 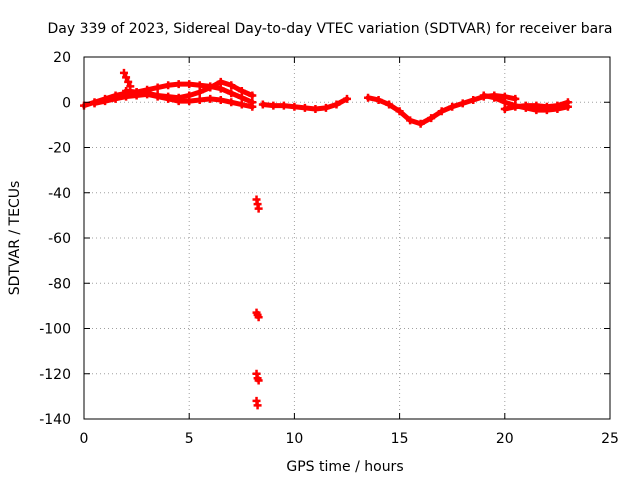 What do you see at coordinates (62, 58) in the screenshot?
I see `y-tick-label-20: 20` at bounding box center [62, 58].